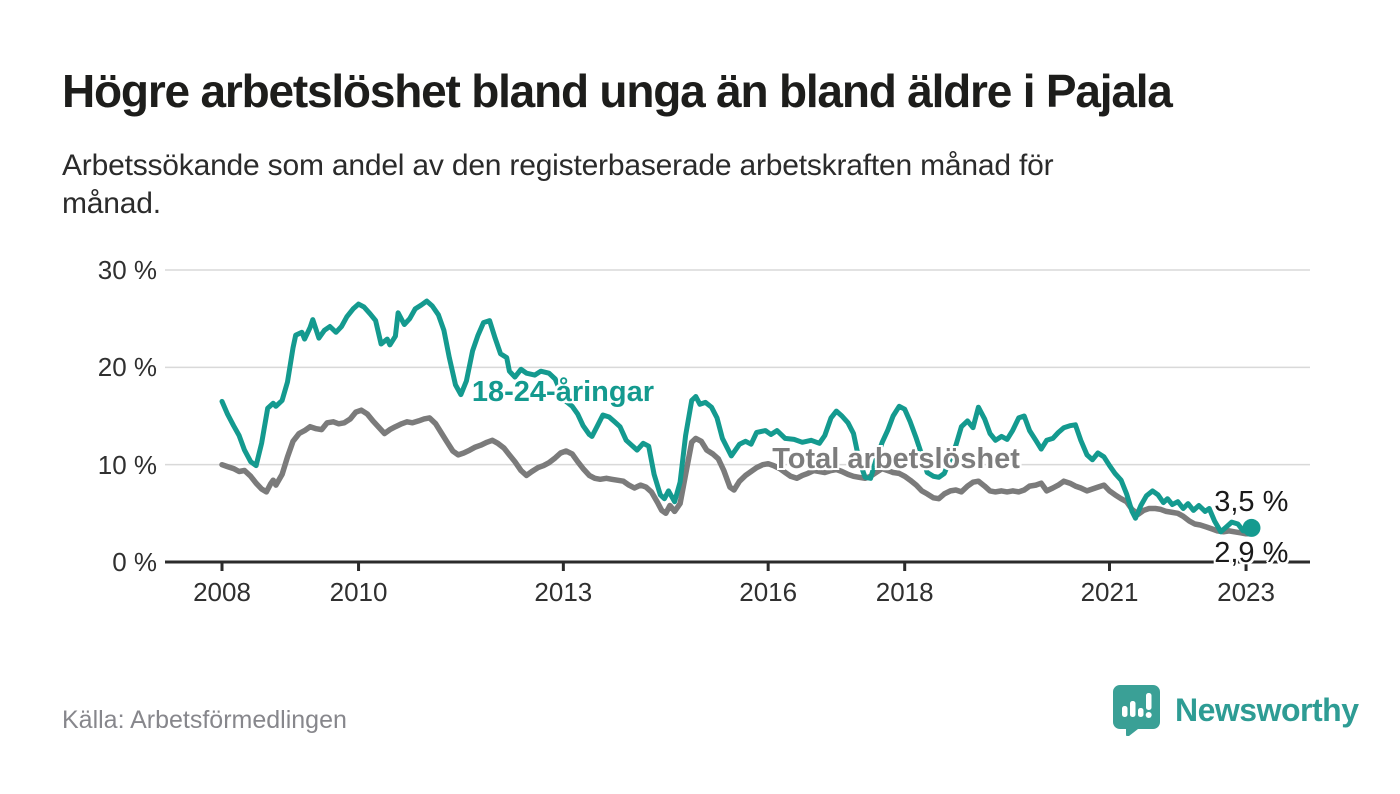 This screenshot has height=794, width=1400. What do you see at coordinates (204, 720) in the screenshot?
I see `source-note: Källa: Arbetsförmedlingen` at bounding box center [204, 720].